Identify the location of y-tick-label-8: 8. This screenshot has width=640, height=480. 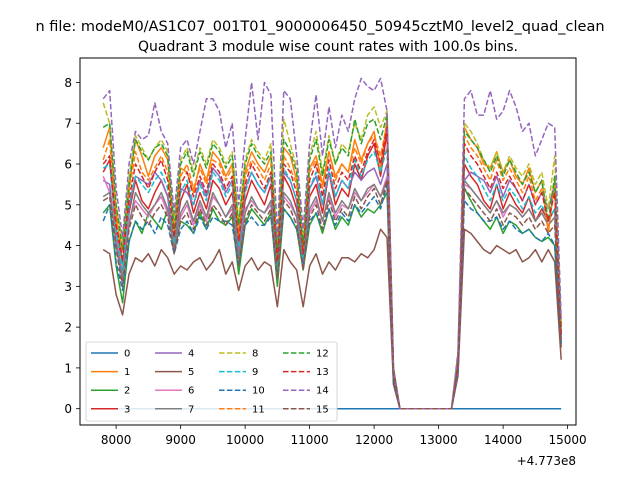
(68, 83).